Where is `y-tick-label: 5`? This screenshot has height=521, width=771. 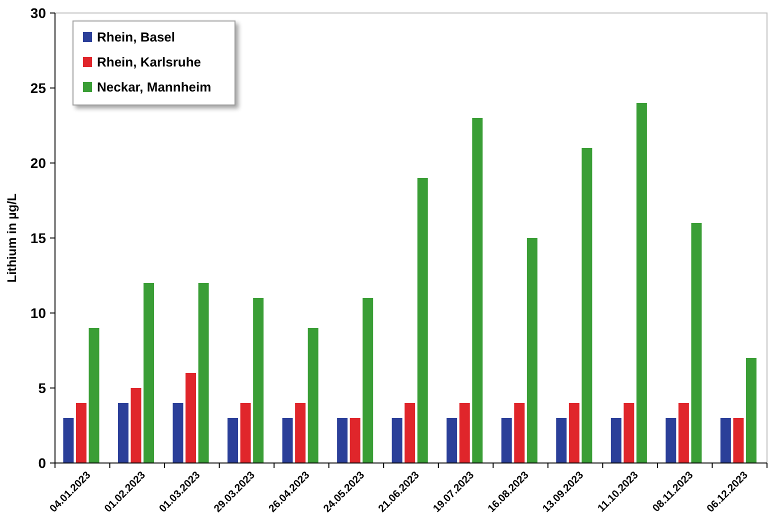
y-tick-label: 5 is located at coordinates (42, 388).